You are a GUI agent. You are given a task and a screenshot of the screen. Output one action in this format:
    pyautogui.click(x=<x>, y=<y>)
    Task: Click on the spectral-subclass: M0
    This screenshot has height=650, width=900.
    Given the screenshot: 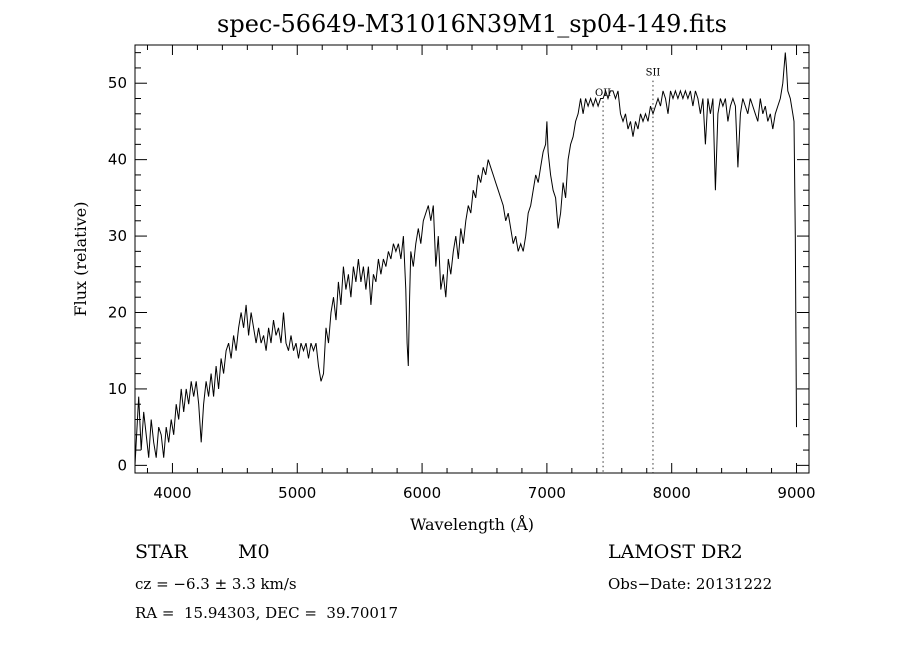 What is the action you would take?
    pyautogui.click(x=254, y=552)
    